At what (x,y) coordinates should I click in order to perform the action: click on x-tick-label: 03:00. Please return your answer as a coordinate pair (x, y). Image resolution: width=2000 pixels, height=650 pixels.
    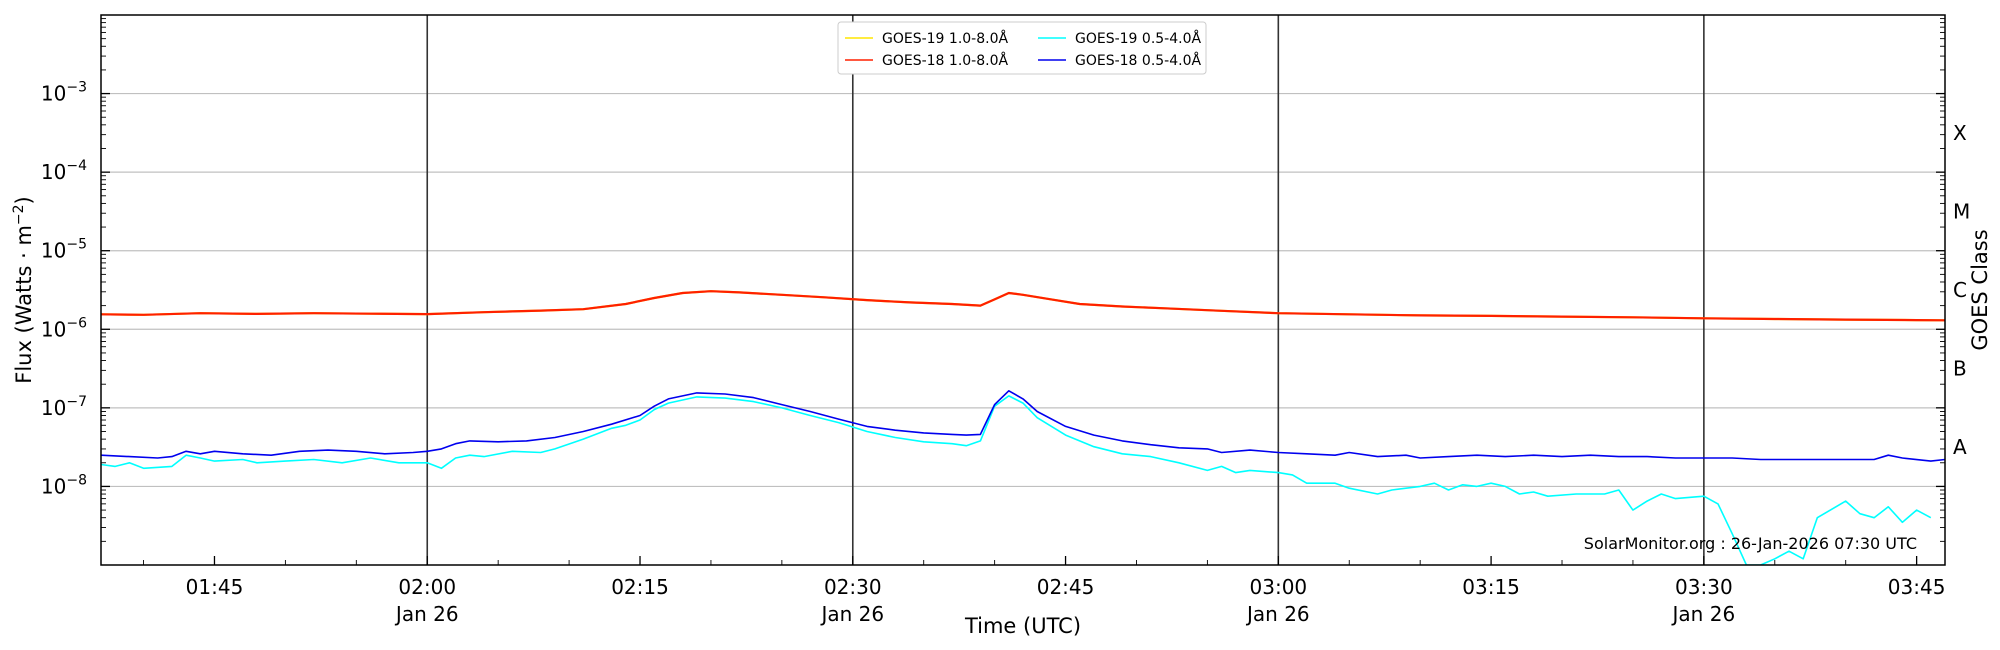
    Looking at the image, I should click on (1279, 587).